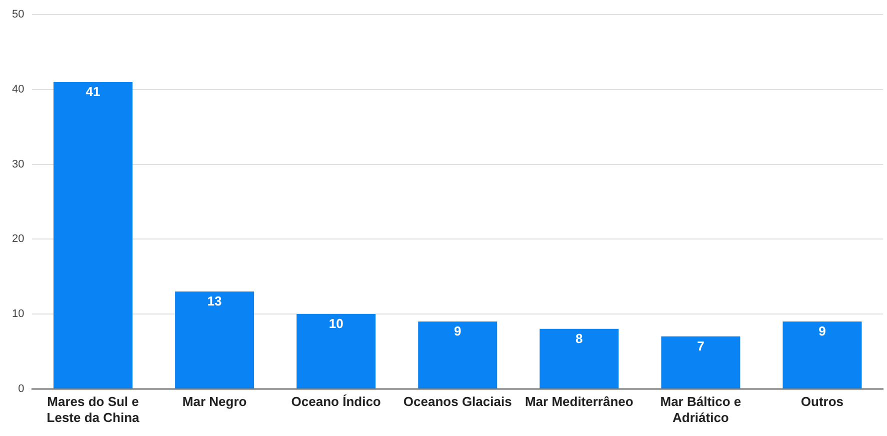  I want to click on data-label: 8, so click(579, 338).